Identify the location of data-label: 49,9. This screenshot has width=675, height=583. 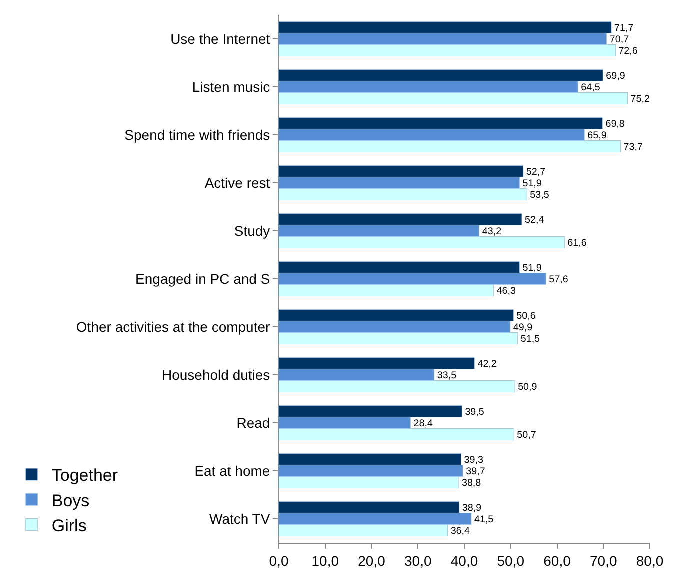
(523, 328).